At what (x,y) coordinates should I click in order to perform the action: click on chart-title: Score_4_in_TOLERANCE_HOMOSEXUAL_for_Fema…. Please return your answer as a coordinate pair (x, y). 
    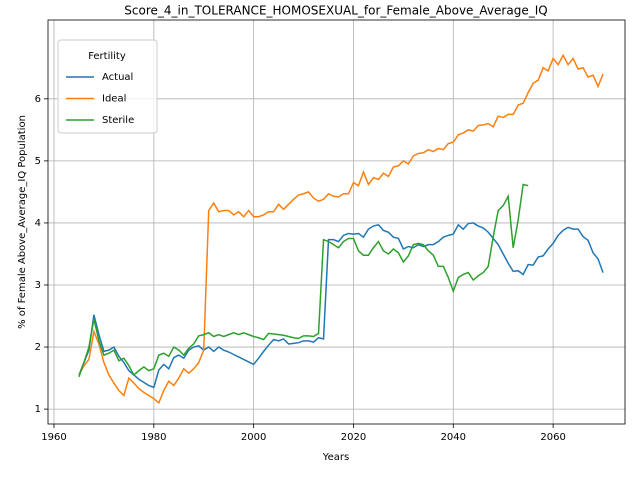
    Looking at the image, I should click on (335, 11).